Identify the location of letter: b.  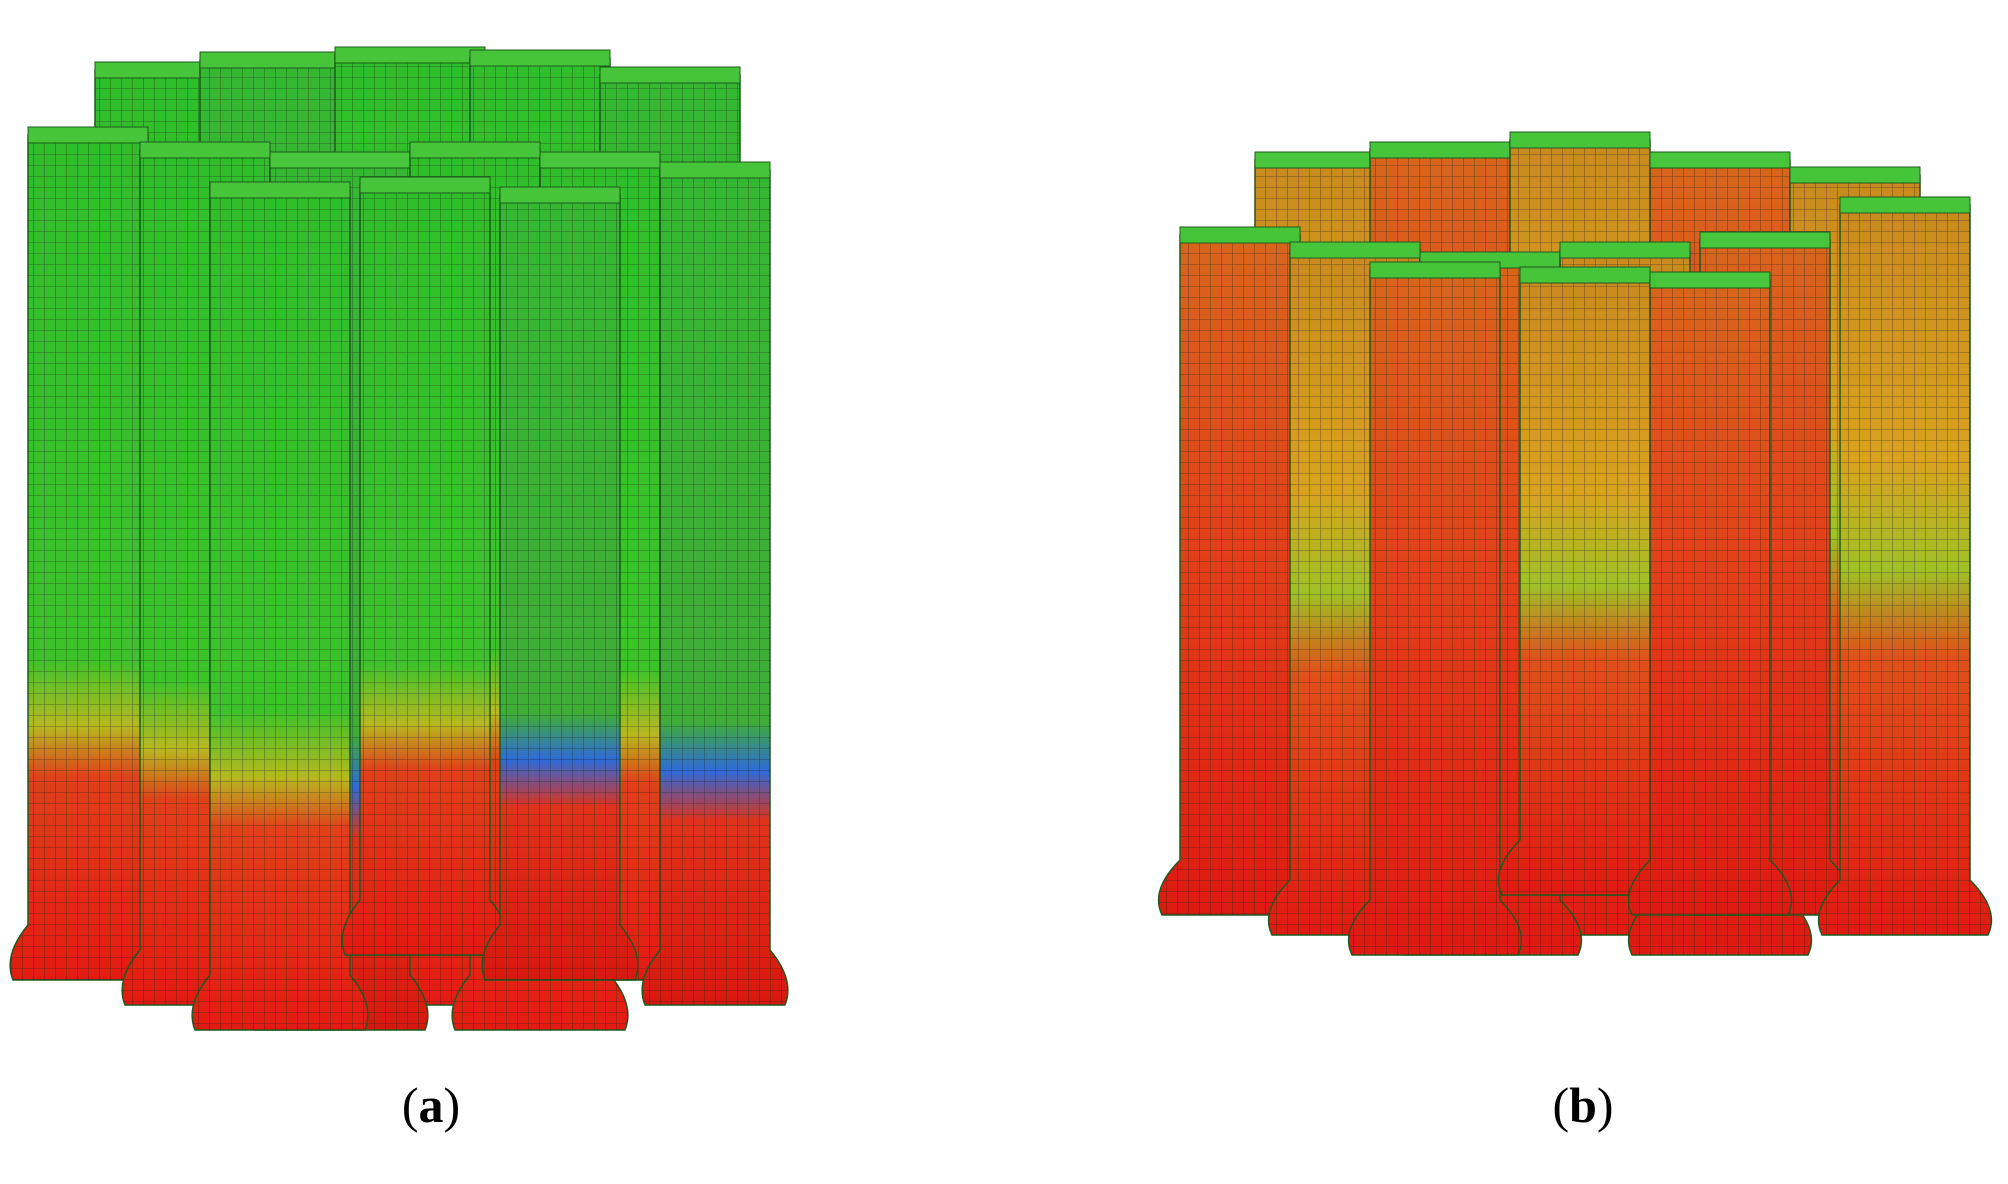
(1583, 1105).